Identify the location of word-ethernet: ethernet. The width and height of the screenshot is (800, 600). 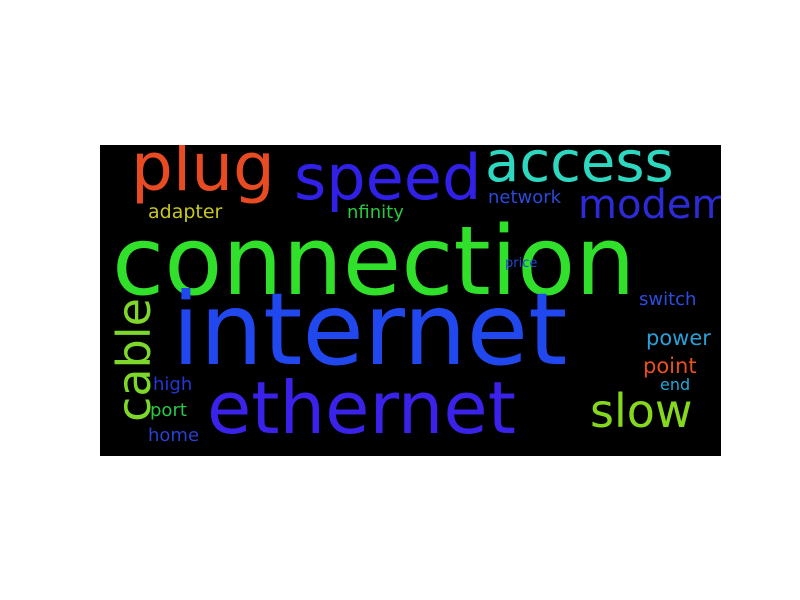
(361, 408).